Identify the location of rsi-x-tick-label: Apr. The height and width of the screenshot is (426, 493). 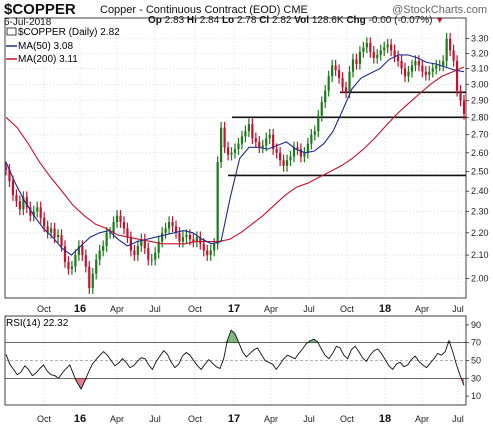
(271, 419).